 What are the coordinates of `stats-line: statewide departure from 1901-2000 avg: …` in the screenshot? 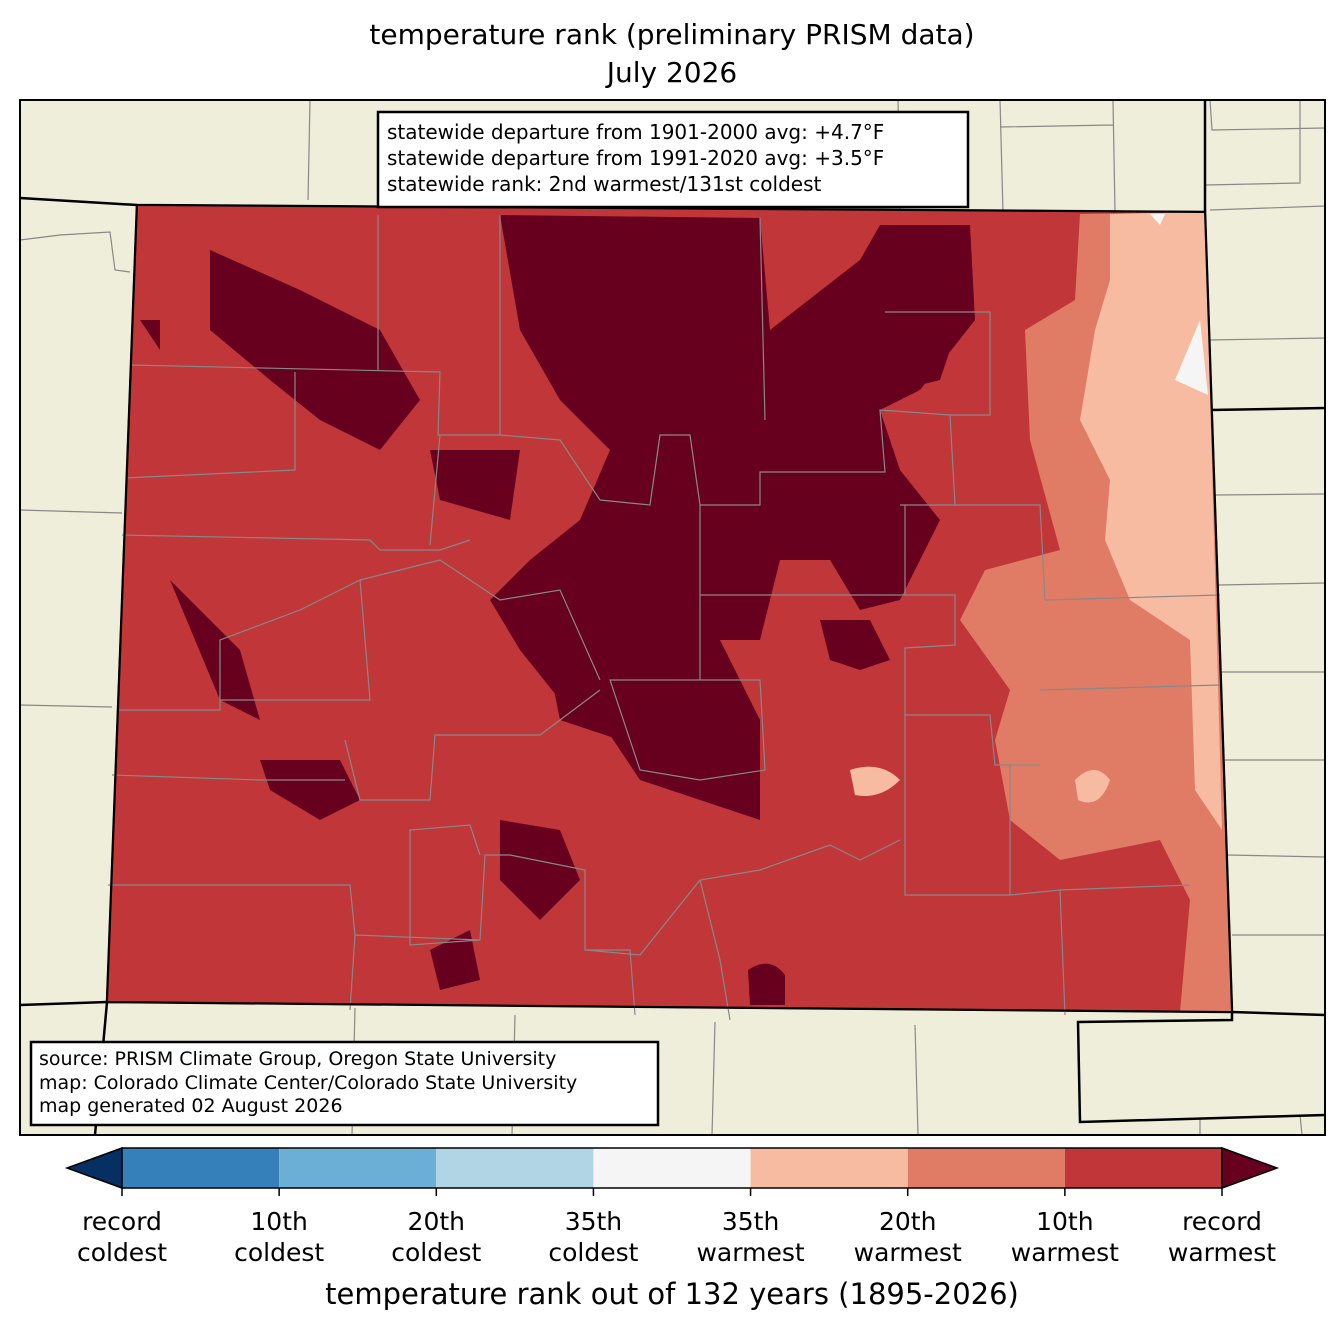 It's located at (635, 132).